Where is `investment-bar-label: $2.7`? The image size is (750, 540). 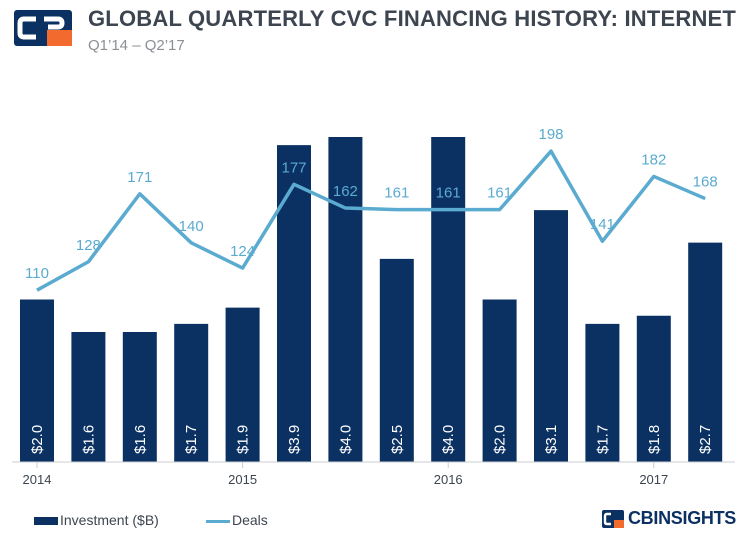
investment-bar-label: $2.7 is located at coordinates (705, 439).